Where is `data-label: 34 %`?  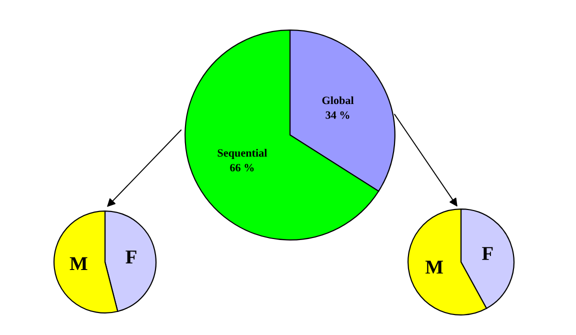 data-label: 34 % is located at coordinates (338, 115).